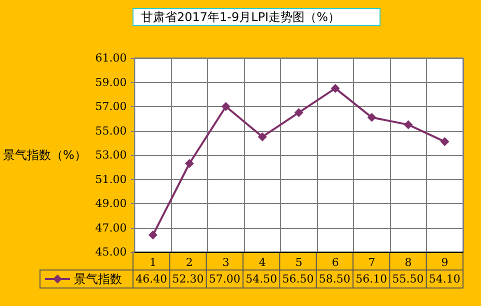  I want to click on legend-label: 景气指数, so click(98, 279).